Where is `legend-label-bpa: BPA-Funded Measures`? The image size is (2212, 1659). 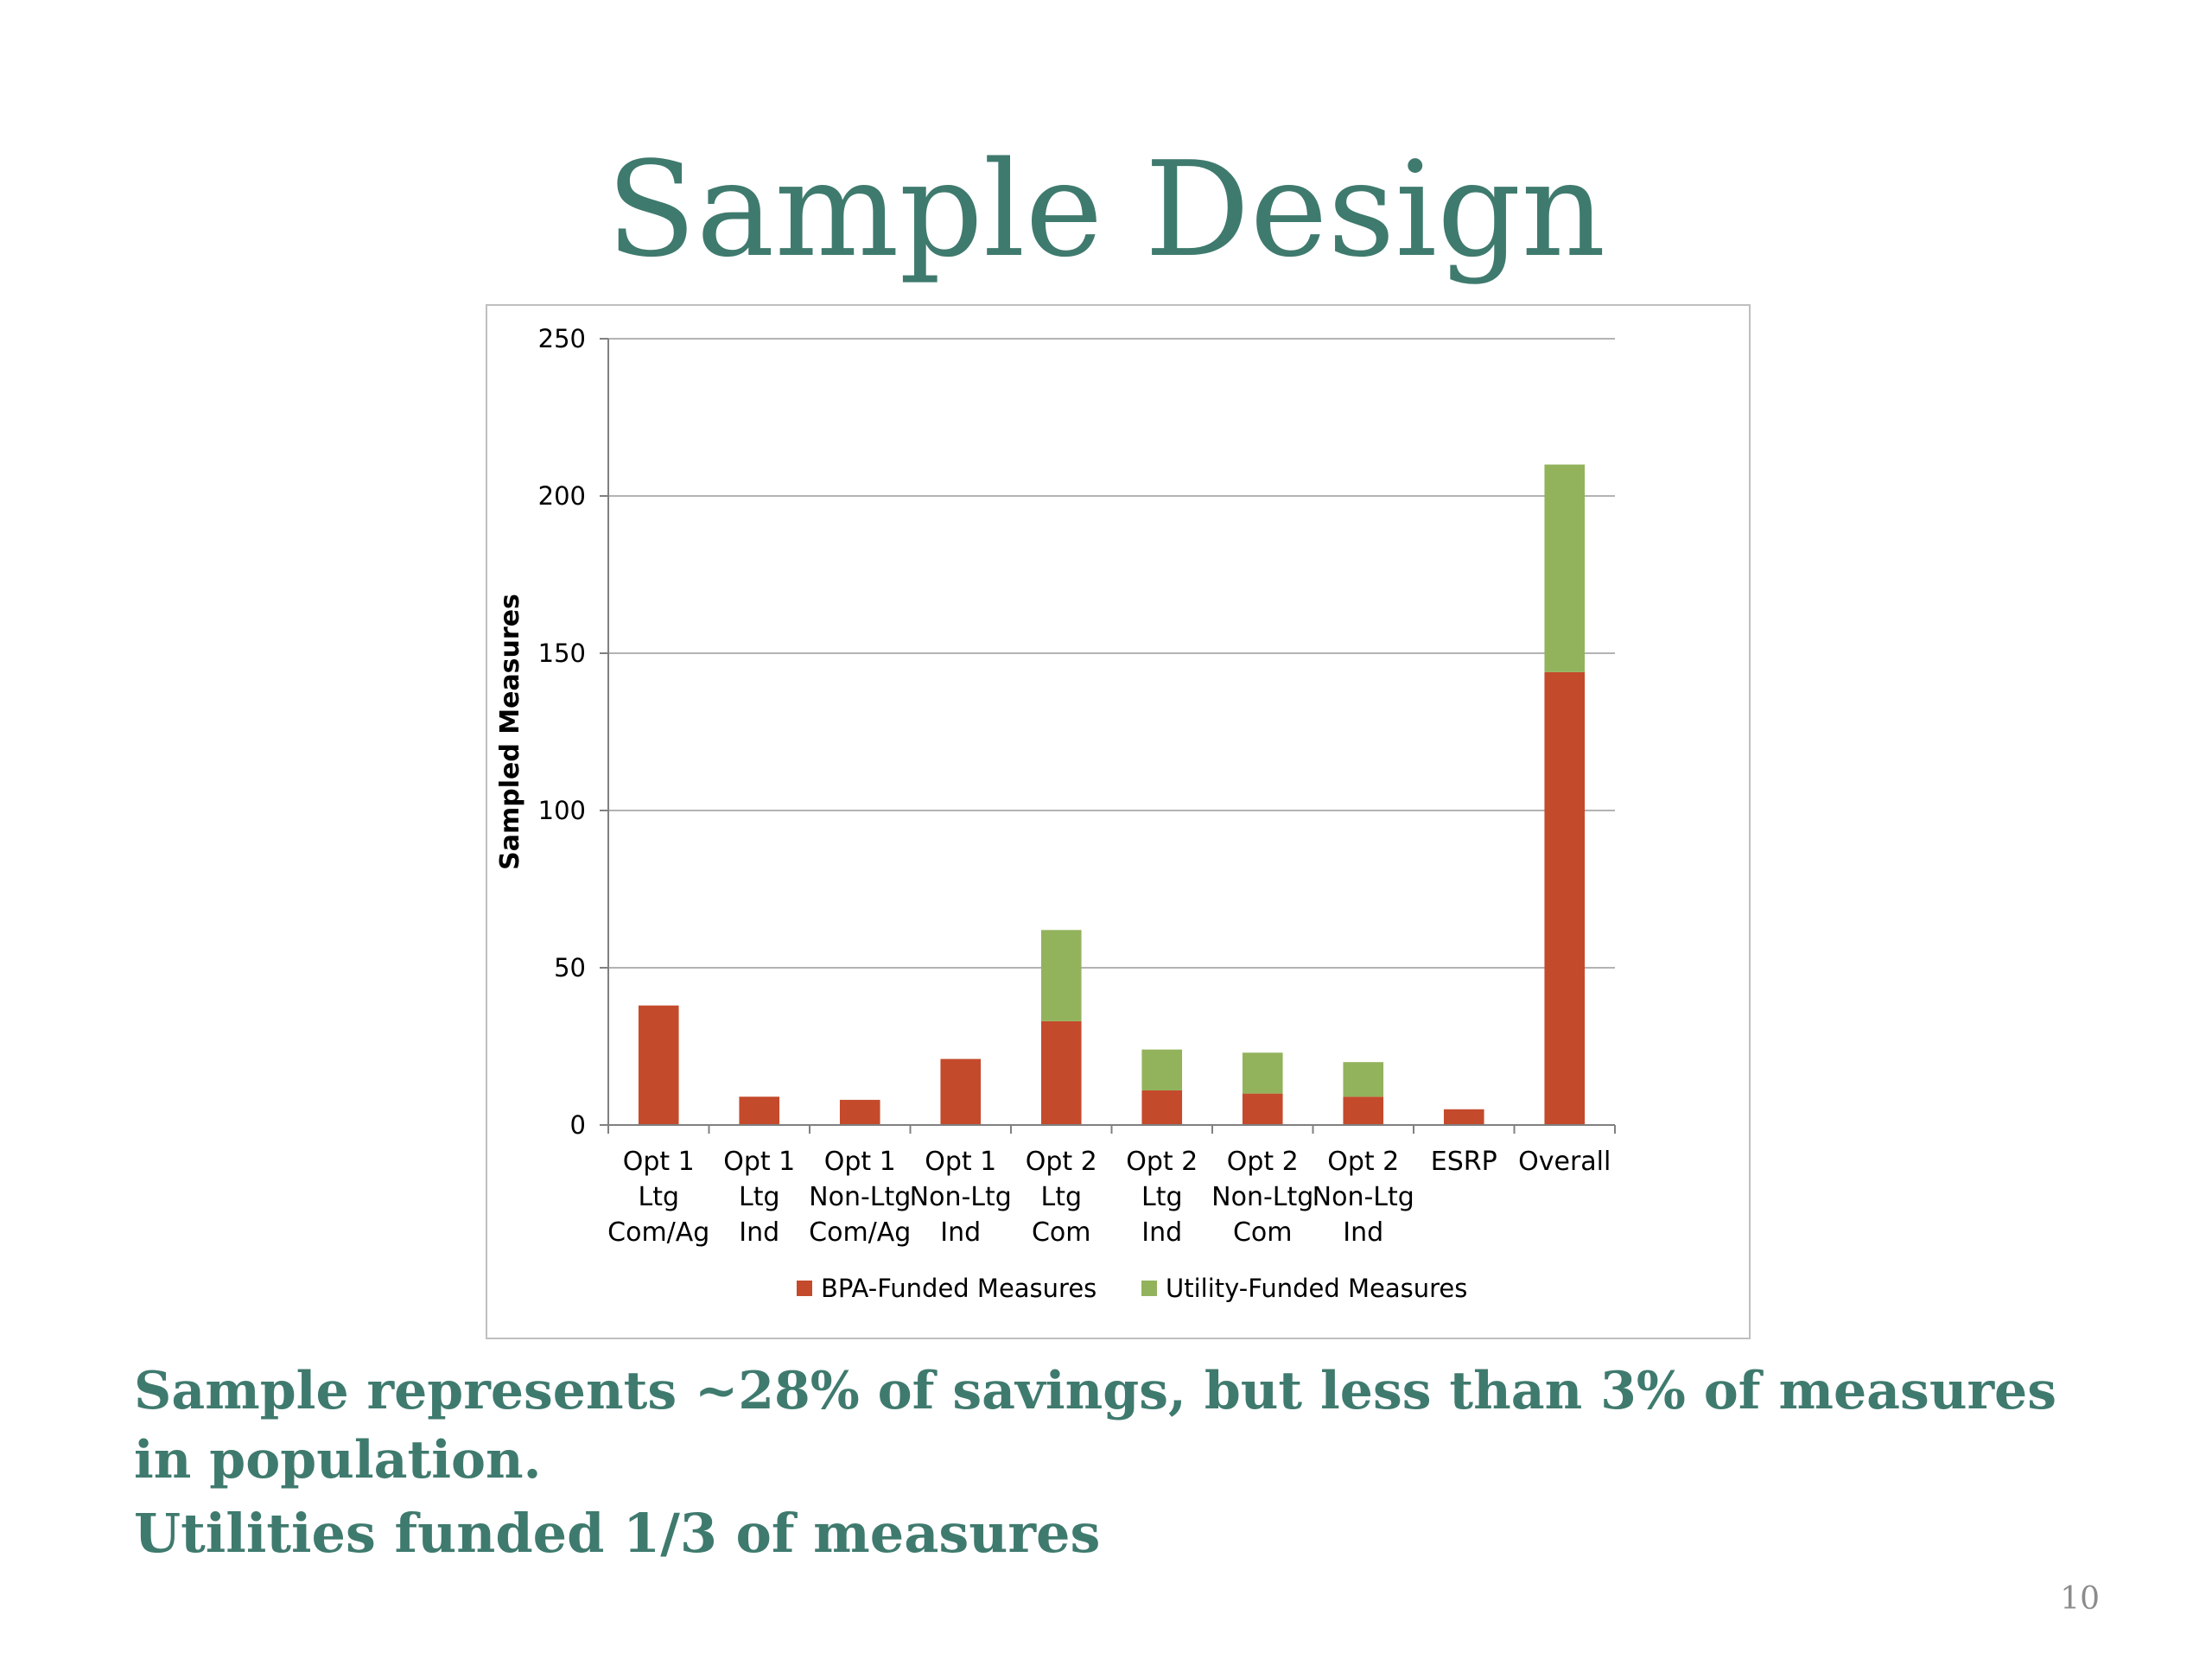
legend-label-bpa: BPA-Funded Measures is located at coordinates (959, 1288).